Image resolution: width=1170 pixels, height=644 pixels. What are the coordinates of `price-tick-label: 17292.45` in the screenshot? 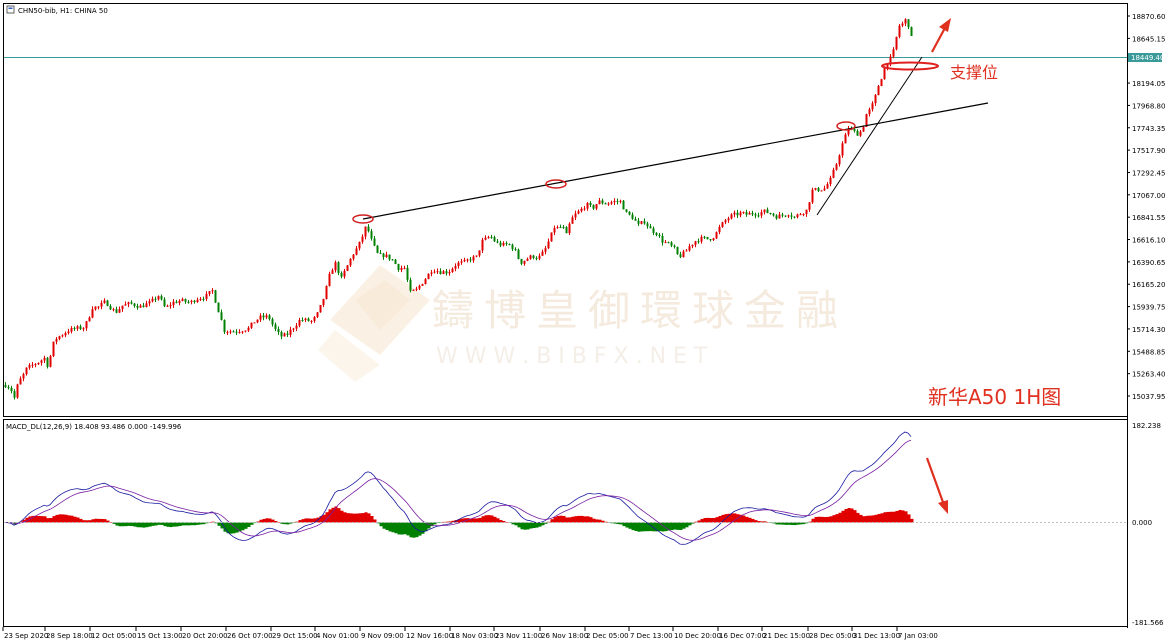 It's located at (1148, 173).